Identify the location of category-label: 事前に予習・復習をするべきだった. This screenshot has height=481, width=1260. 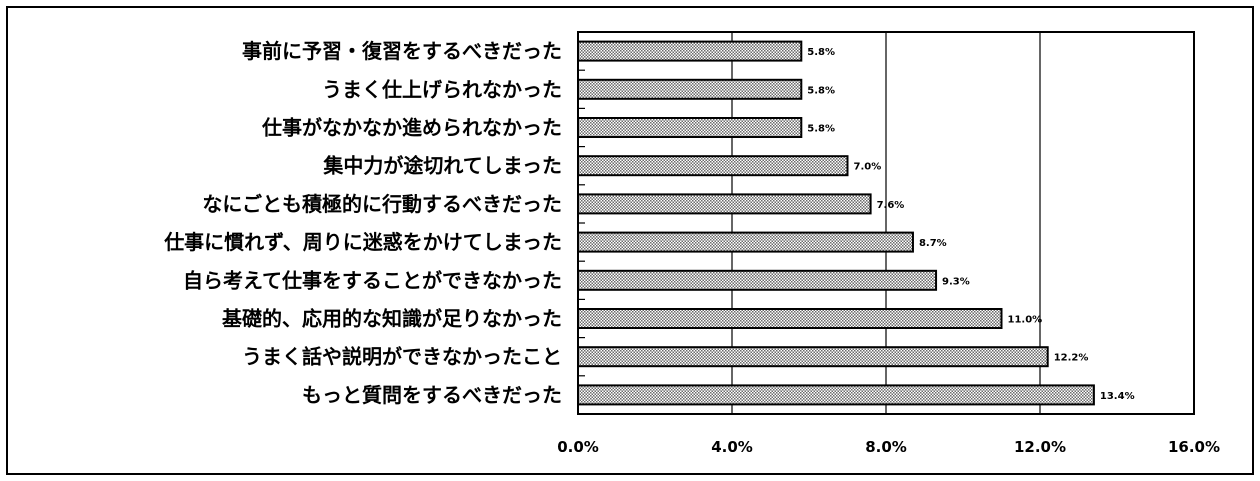
(402, 51).